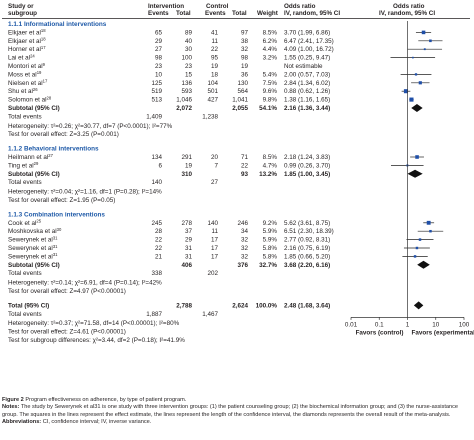 The image size is (474, 440). Describe the element at coordinates (307, 91) in the screenshot. I see `odds-ratio-ci: 0.88 (0.62, 1.26)` at that location.